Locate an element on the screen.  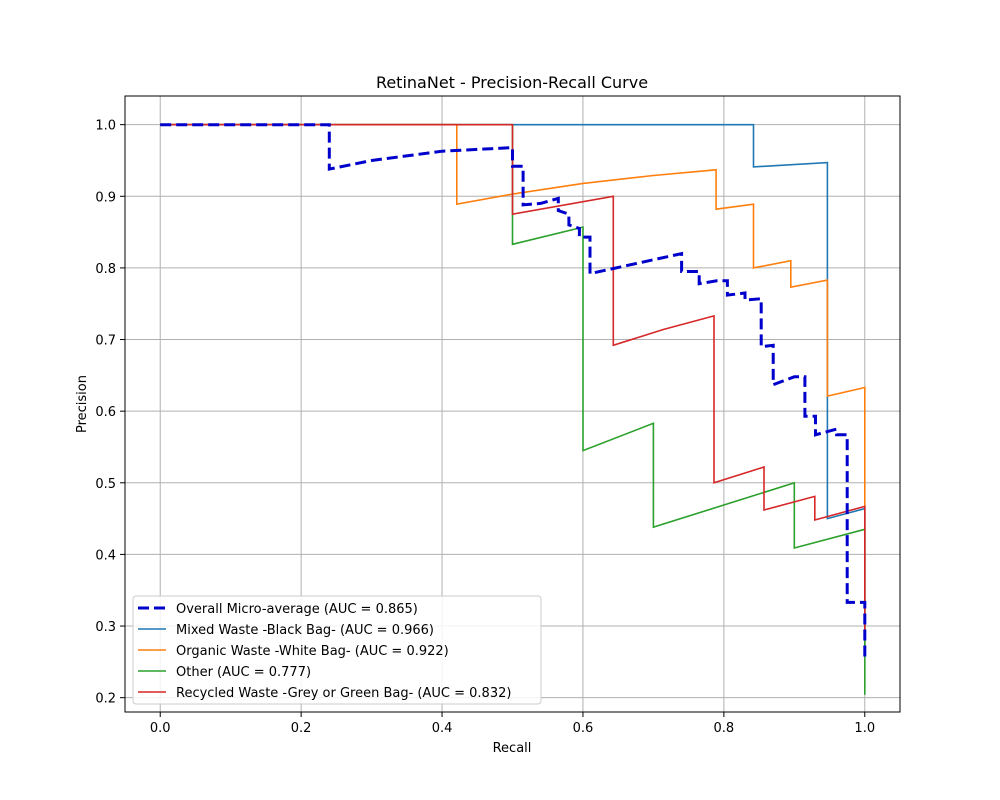
y-tick-label: 0.7 is located at coordinates (105, 341).